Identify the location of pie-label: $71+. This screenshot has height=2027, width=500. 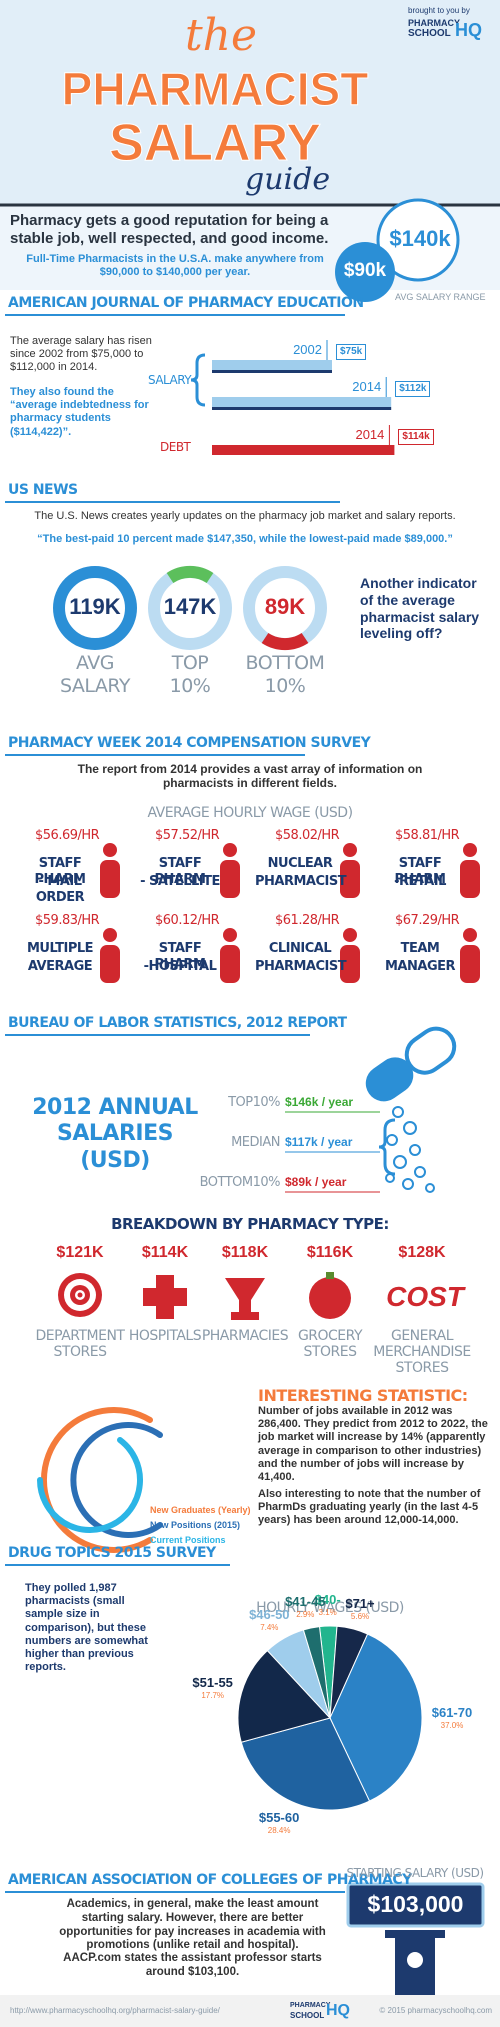
(360, 1603).